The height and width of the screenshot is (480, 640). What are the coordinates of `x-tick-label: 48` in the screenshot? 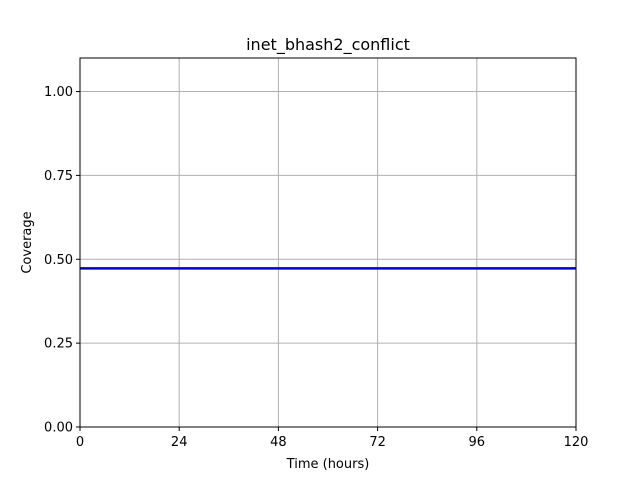 It's located at (278, 442).